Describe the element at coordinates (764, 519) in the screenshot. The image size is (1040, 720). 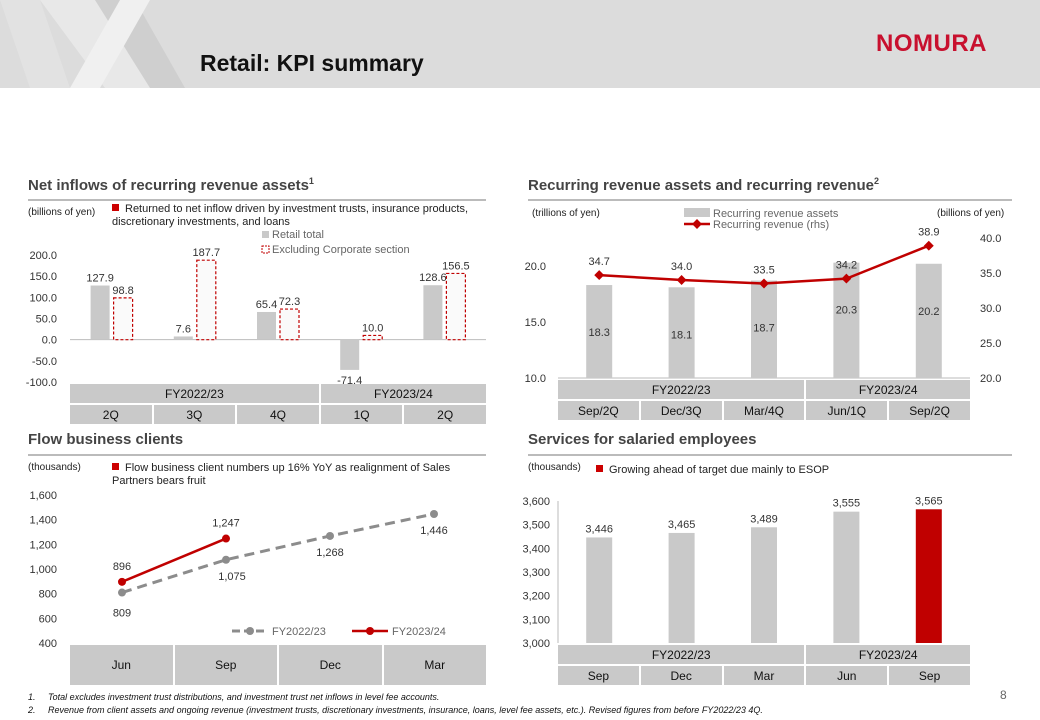
I see `salaried-services-label: 3,489` at that location.